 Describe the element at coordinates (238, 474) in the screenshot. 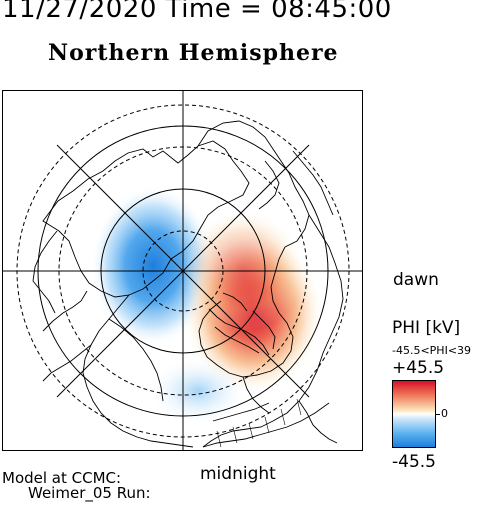

I see `midnight-label: midnight` at that location.